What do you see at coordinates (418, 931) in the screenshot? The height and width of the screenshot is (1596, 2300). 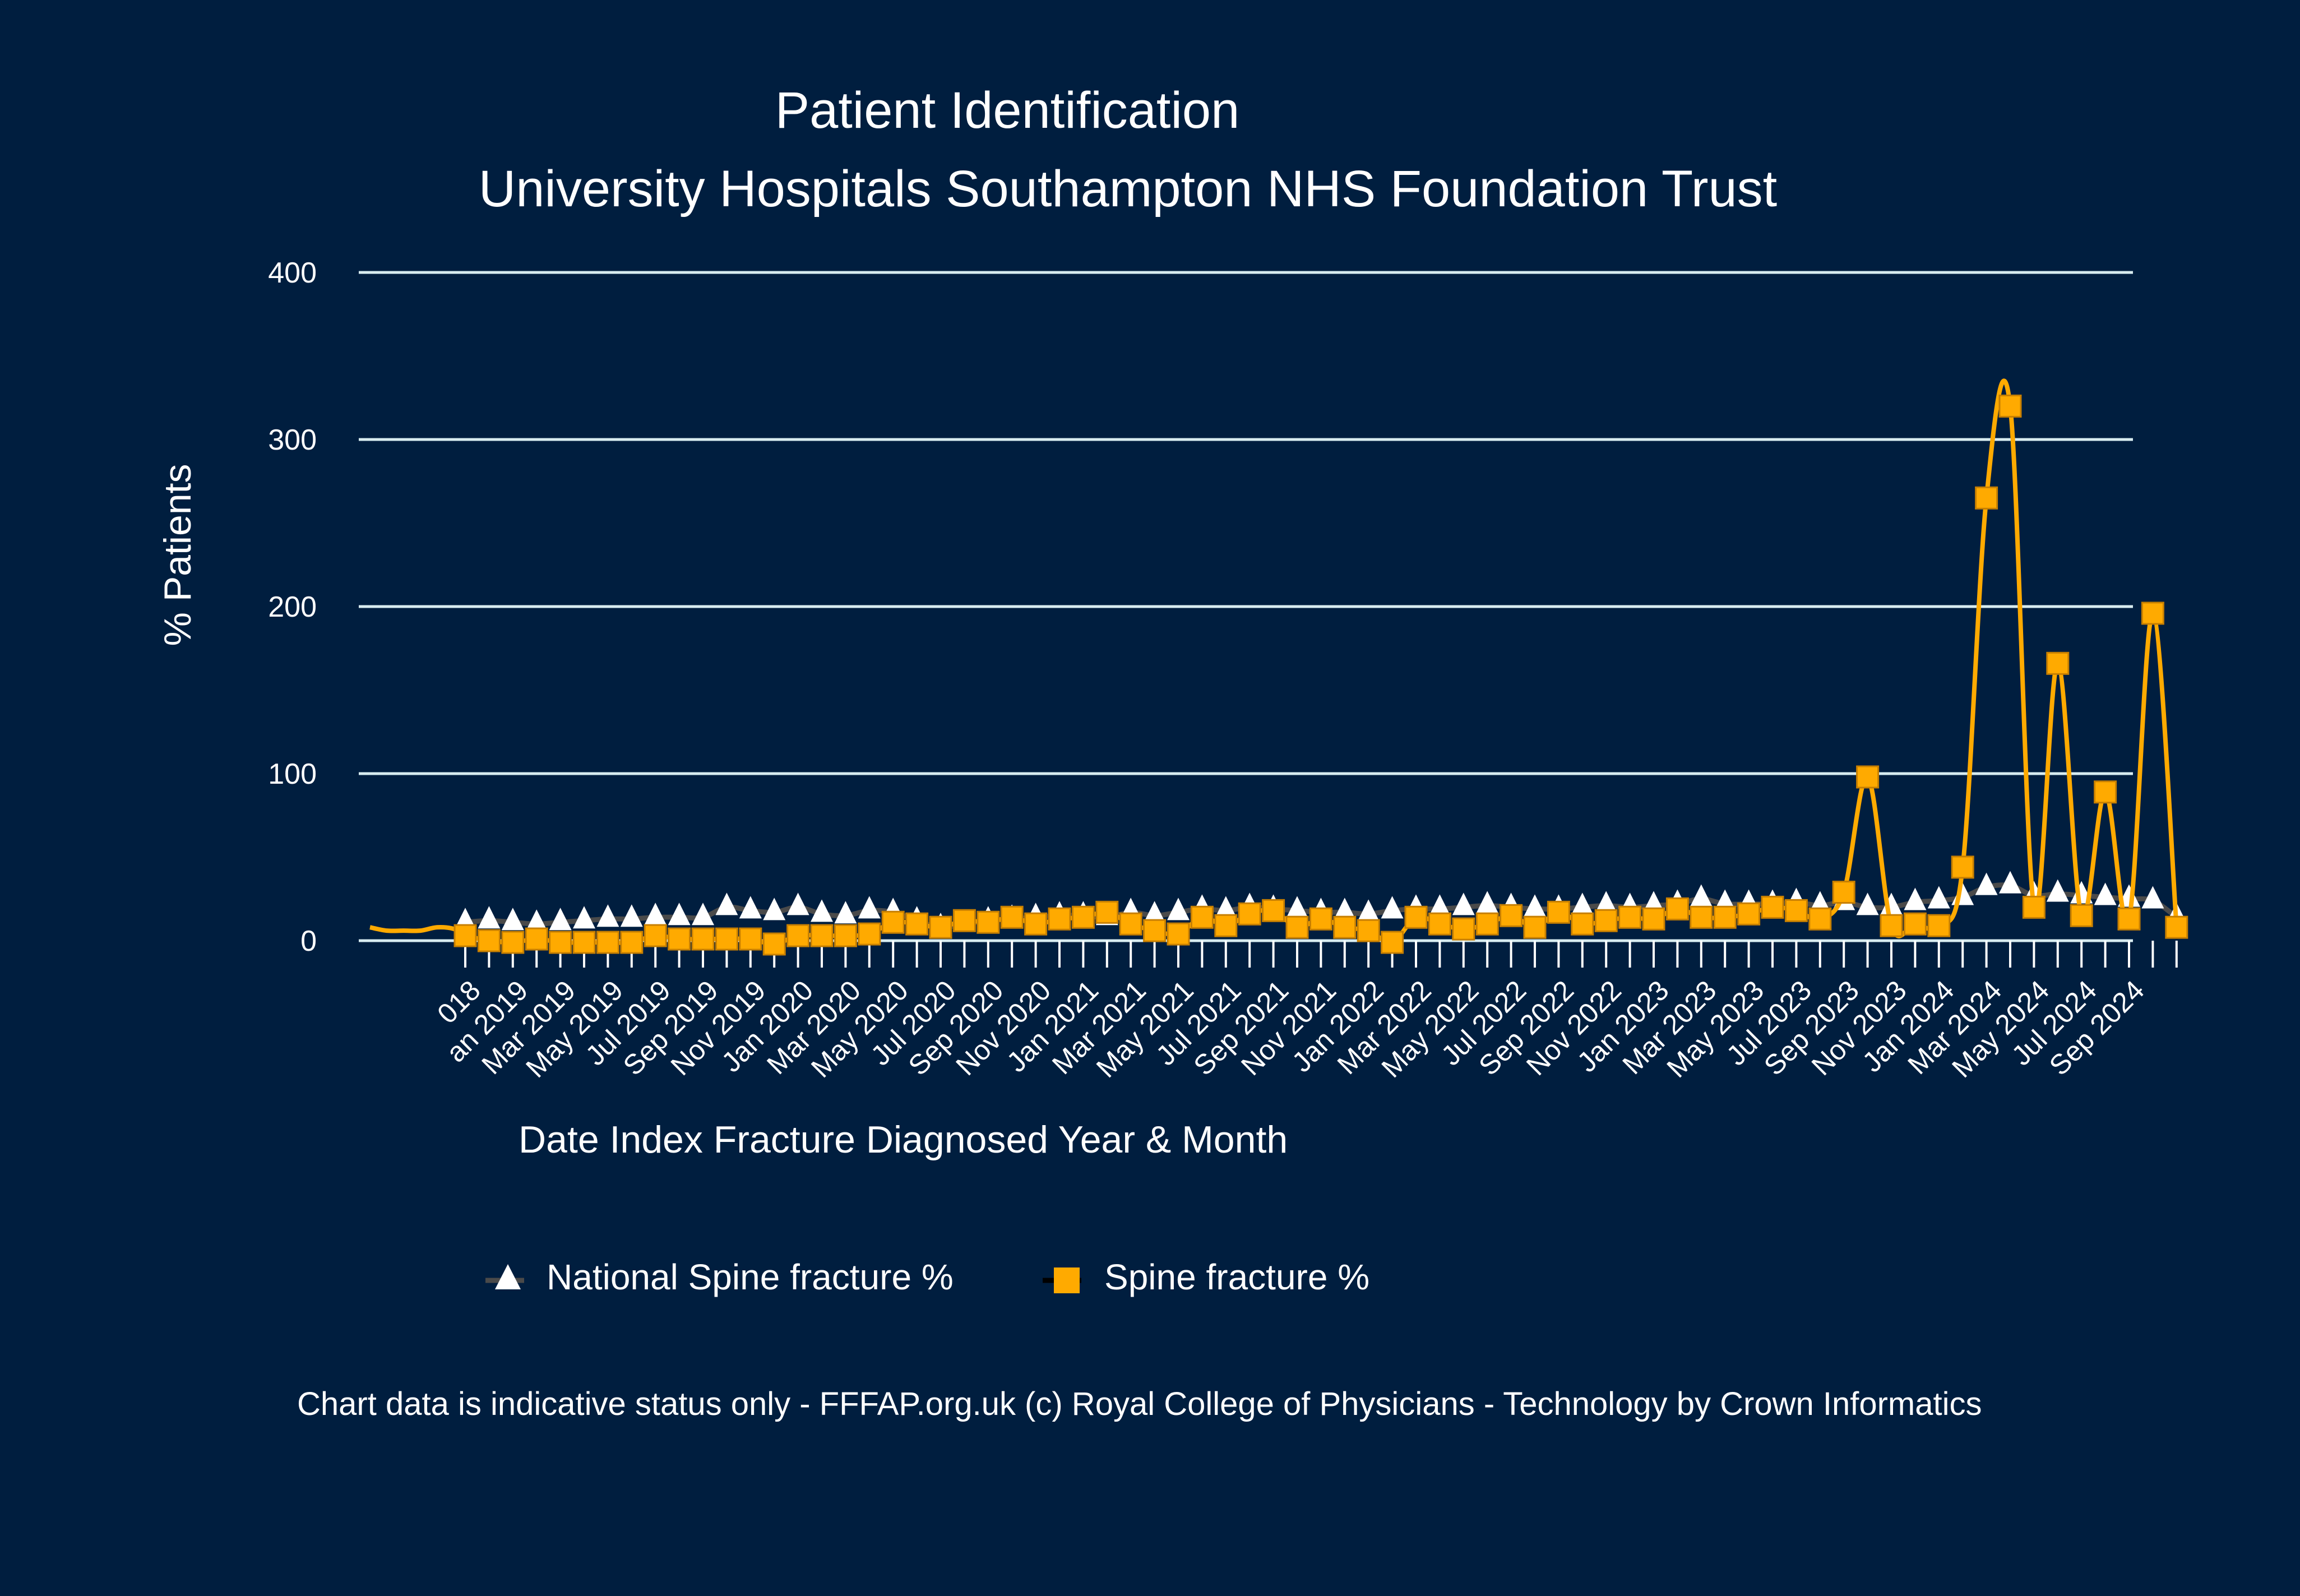 I see `spine-leadin-line` at bounding box center [418, 931].